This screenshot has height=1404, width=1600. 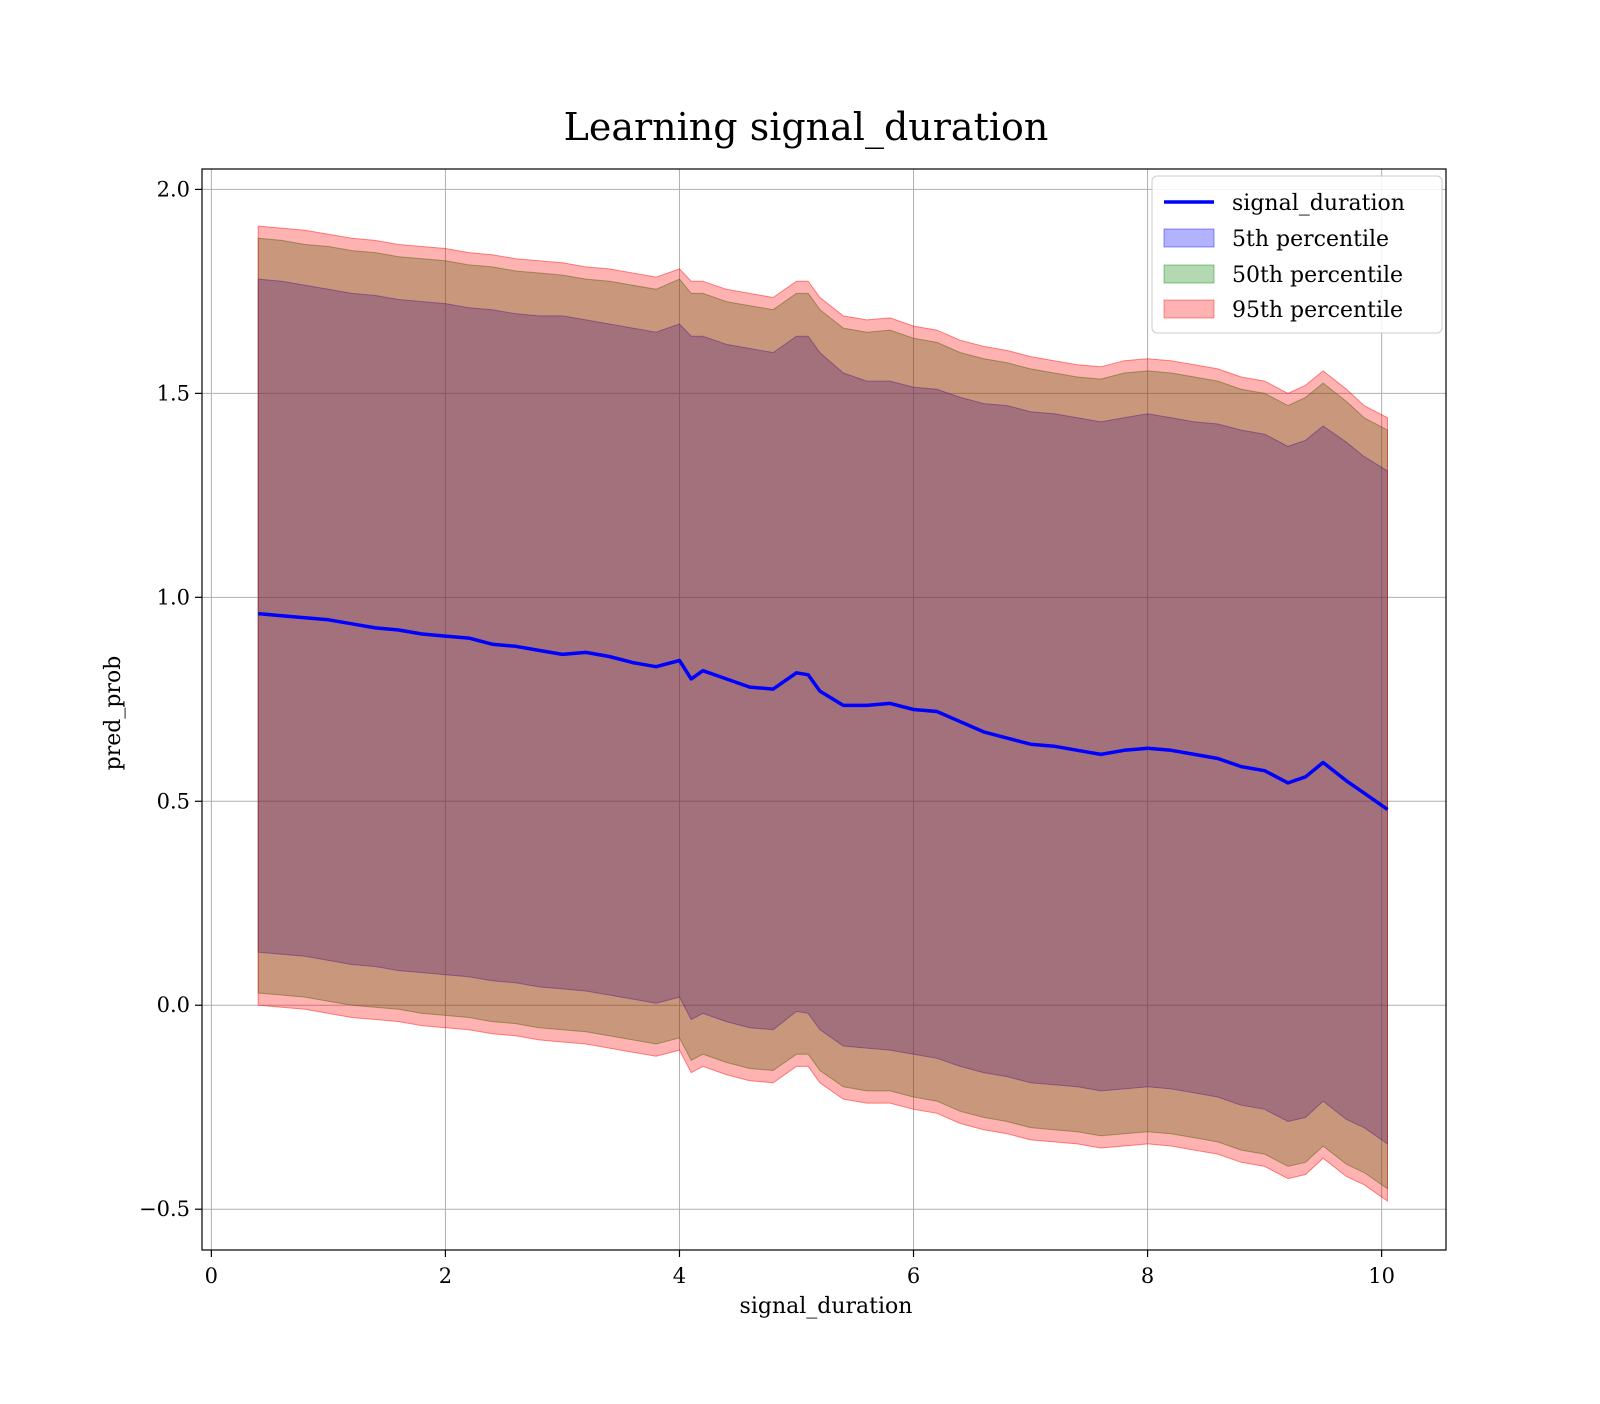 I want to click on legend-swatch-95th, so click(x=1189, y=309).